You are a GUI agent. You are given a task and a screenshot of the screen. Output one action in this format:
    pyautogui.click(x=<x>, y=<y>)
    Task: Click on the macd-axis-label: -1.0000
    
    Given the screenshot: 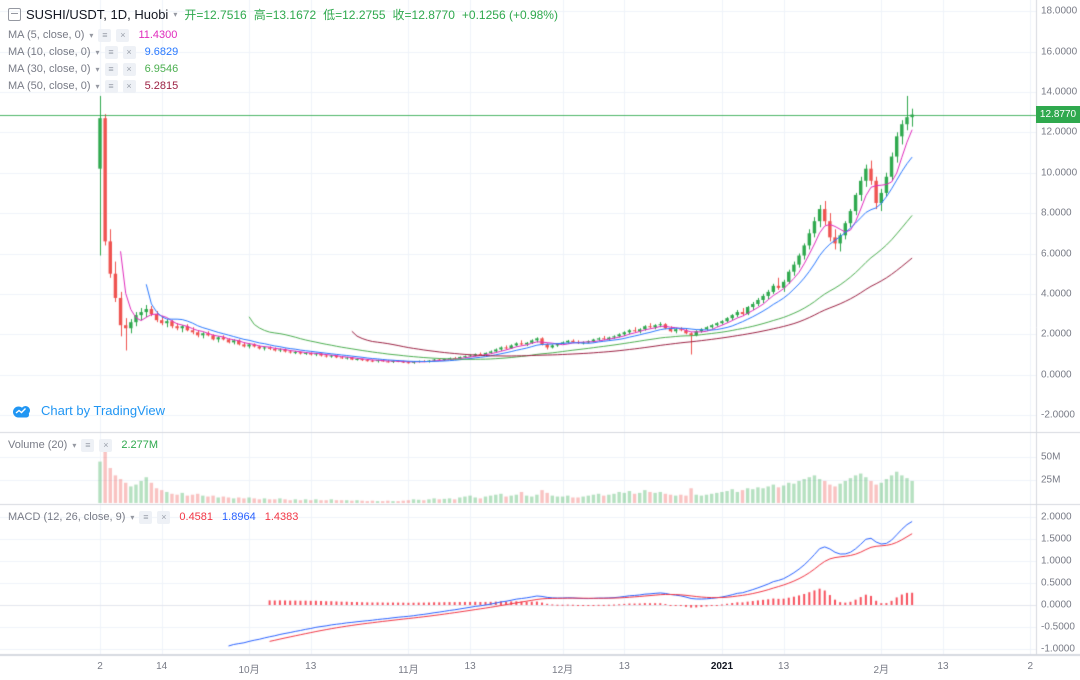 What is the action you would take?
    pyautogui.click(x=1058, y=649)
    